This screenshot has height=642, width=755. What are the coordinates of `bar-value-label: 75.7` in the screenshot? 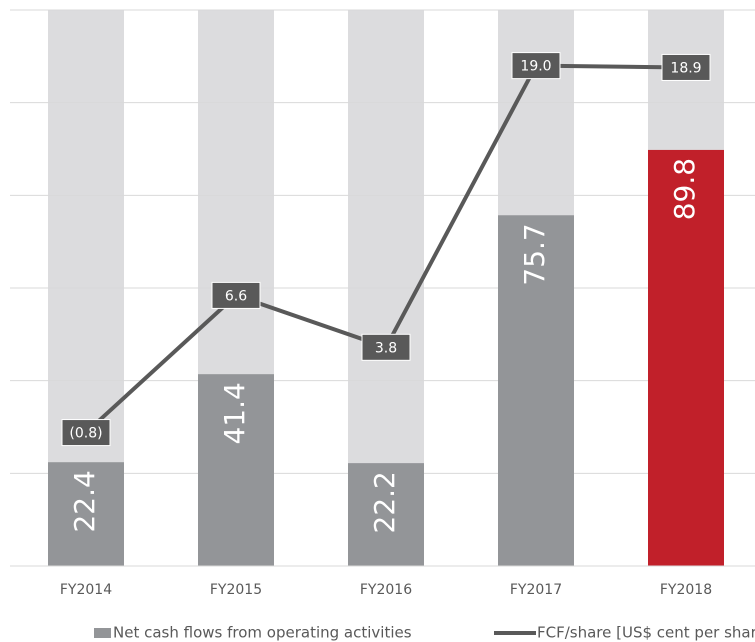 It's located at (534, 254).